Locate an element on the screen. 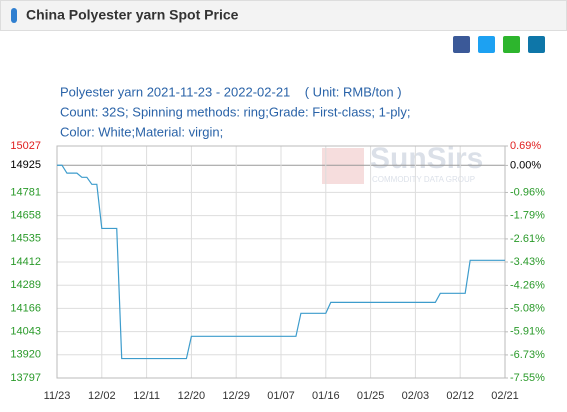 The height and width of the screenshot is (412, 567). y-tick-label: 14535 is located at coordinates (25, 239).